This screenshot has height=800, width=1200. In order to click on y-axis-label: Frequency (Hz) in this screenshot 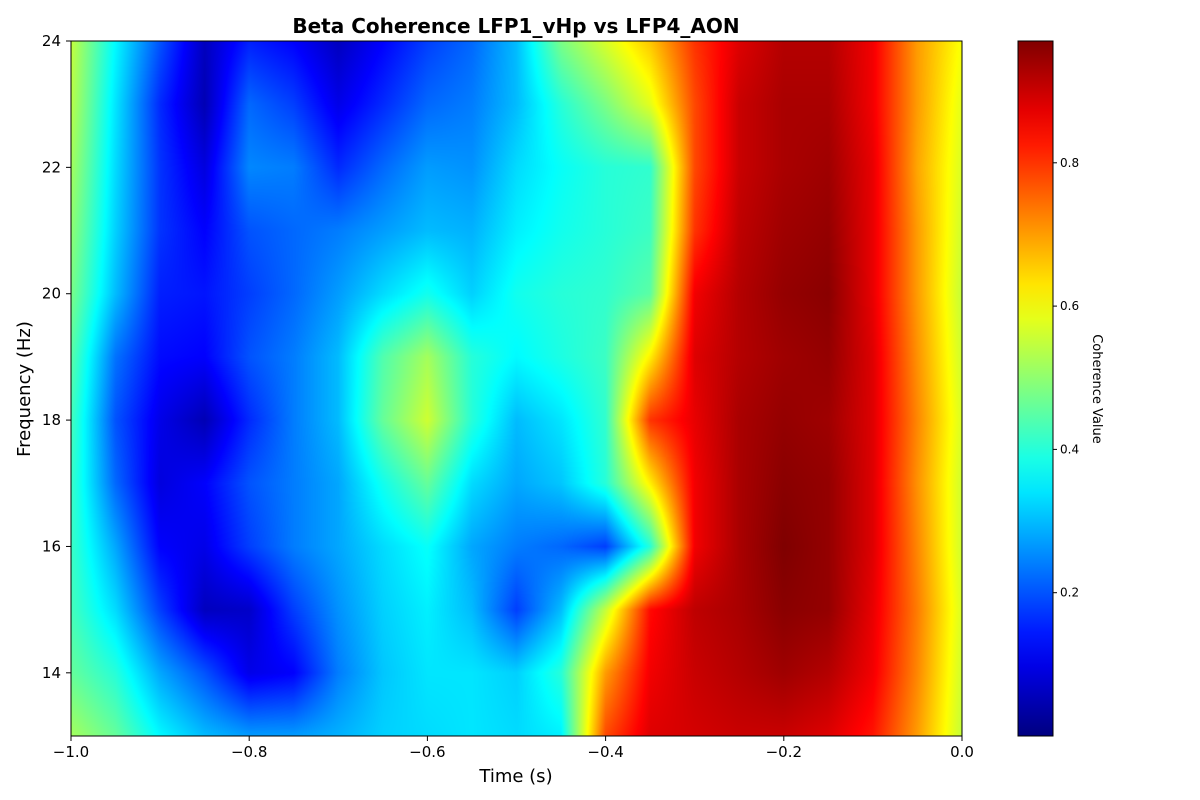, I will do `click(24, 389)`.